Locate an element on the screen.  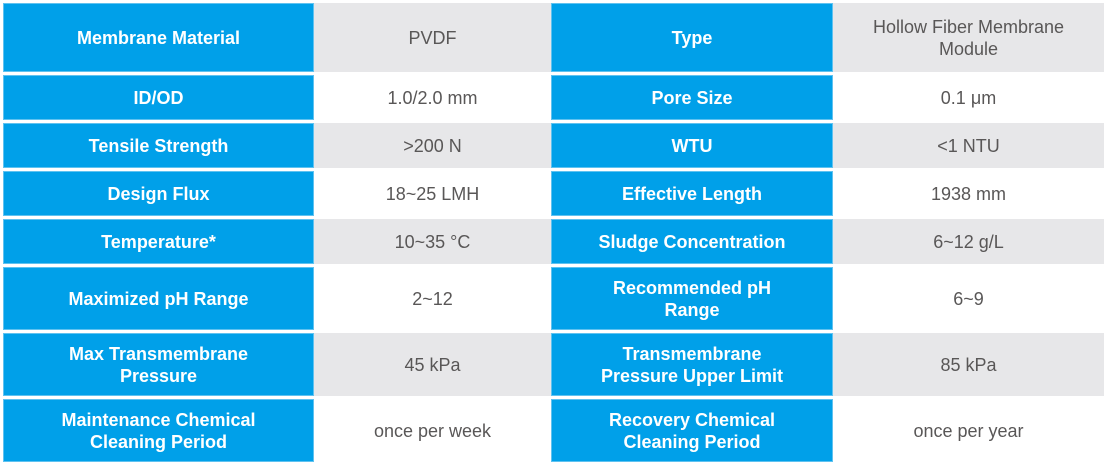
spec-label-wtu: WTU is located at coordinates (692, 145).